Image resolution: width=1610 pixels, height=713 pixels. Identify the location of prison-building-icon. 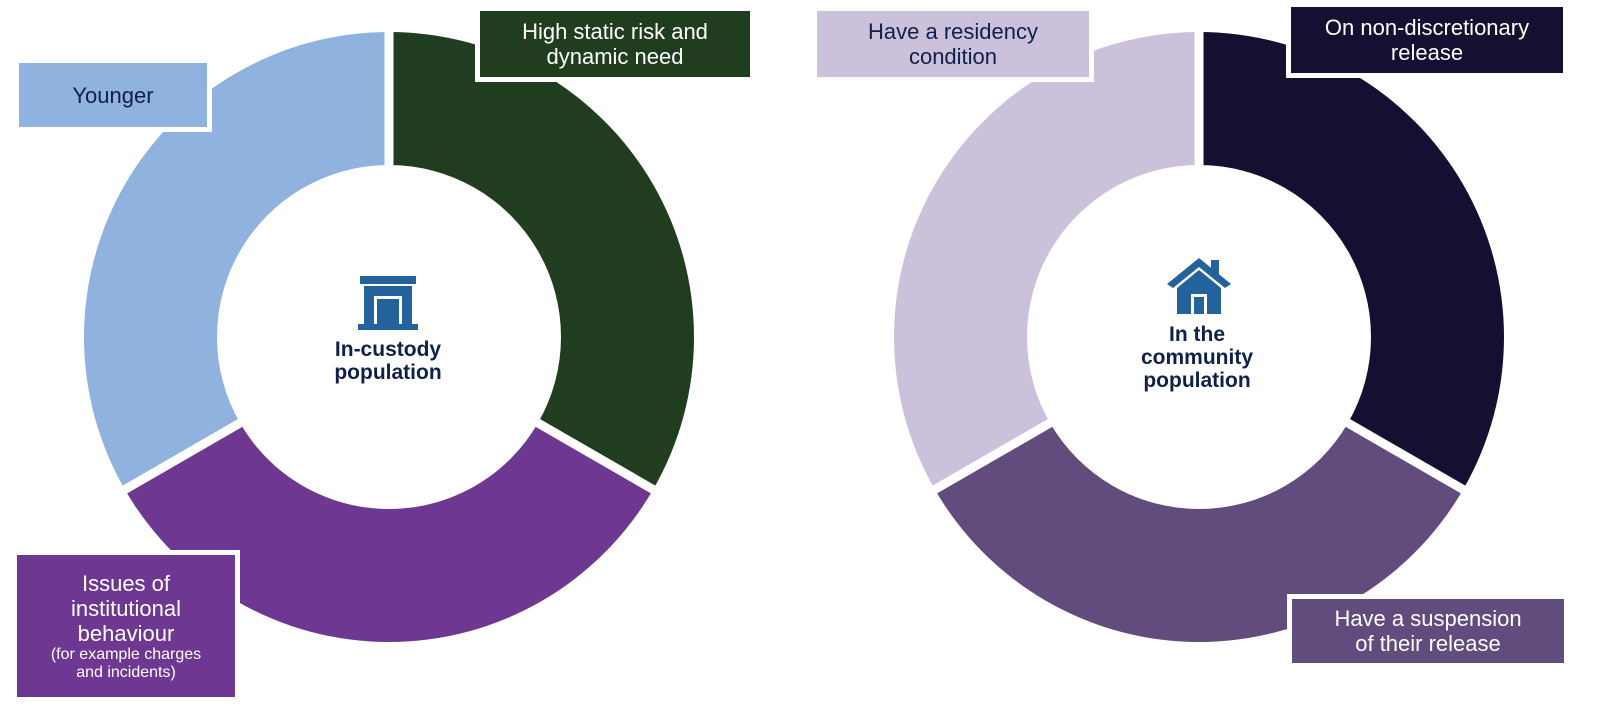
(388, 304).